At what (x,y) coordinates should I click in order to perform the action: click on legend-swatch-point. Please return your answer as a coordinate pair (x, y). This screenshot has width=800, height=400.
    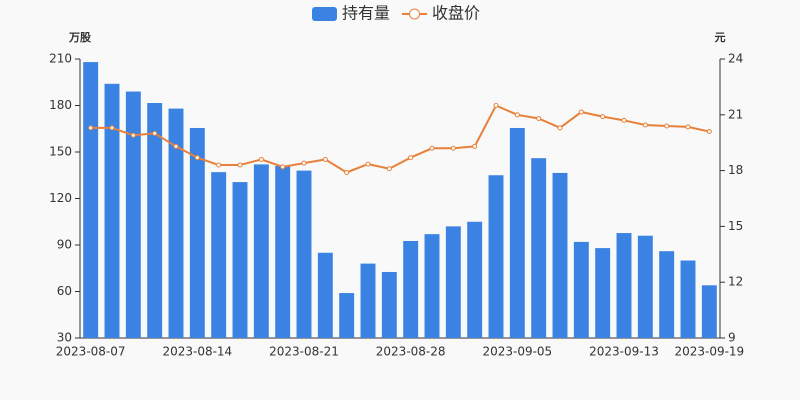
    Looking at the image, I should click on (415, 14).